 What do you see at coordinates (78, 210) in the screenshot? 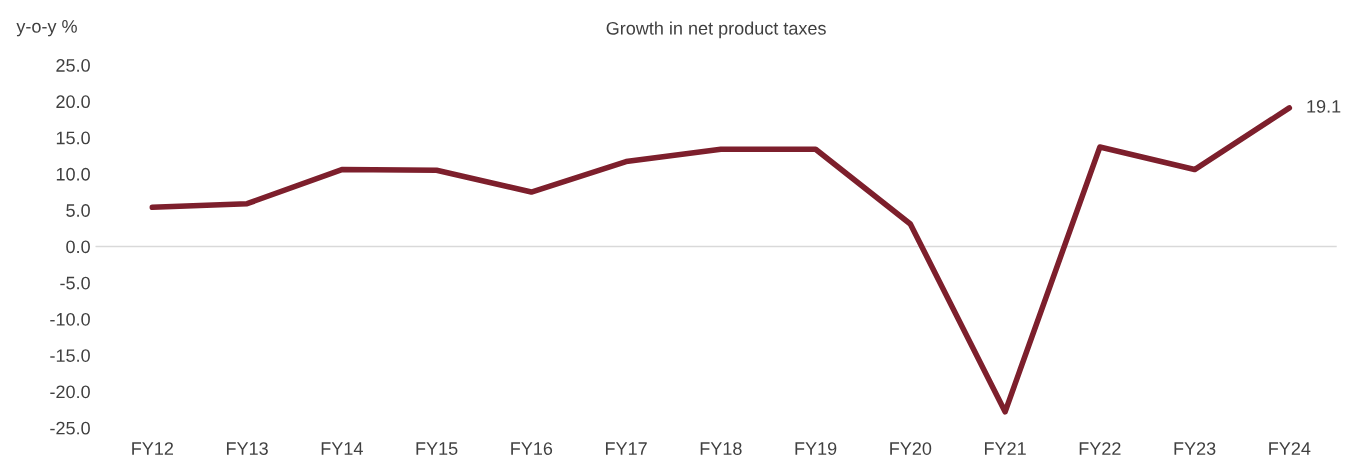
I see `y-tick-label: 5.0` at bounding box center [78, 210].